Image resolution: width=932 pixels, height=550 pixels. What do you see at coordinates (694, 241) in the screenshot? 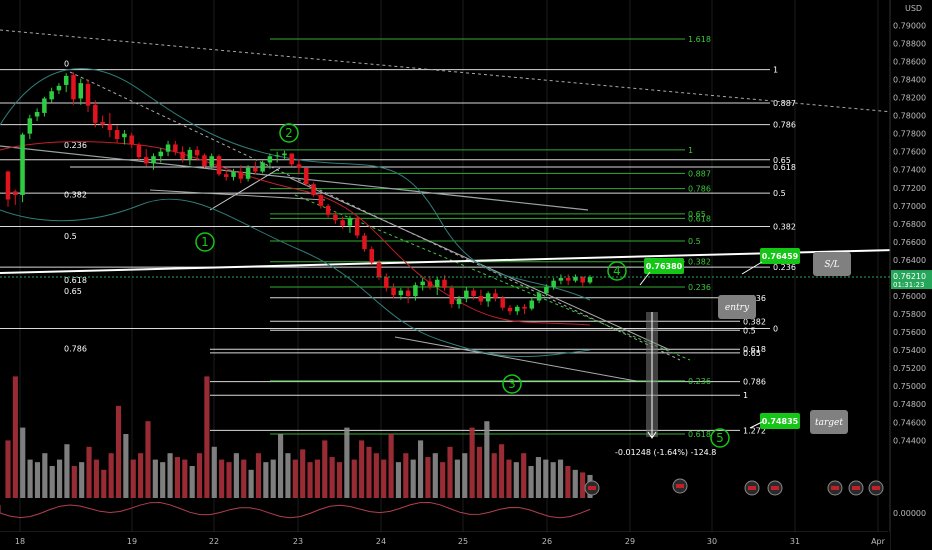
I see `fib-level-label: 0.5` at bounding box center [694, 241].